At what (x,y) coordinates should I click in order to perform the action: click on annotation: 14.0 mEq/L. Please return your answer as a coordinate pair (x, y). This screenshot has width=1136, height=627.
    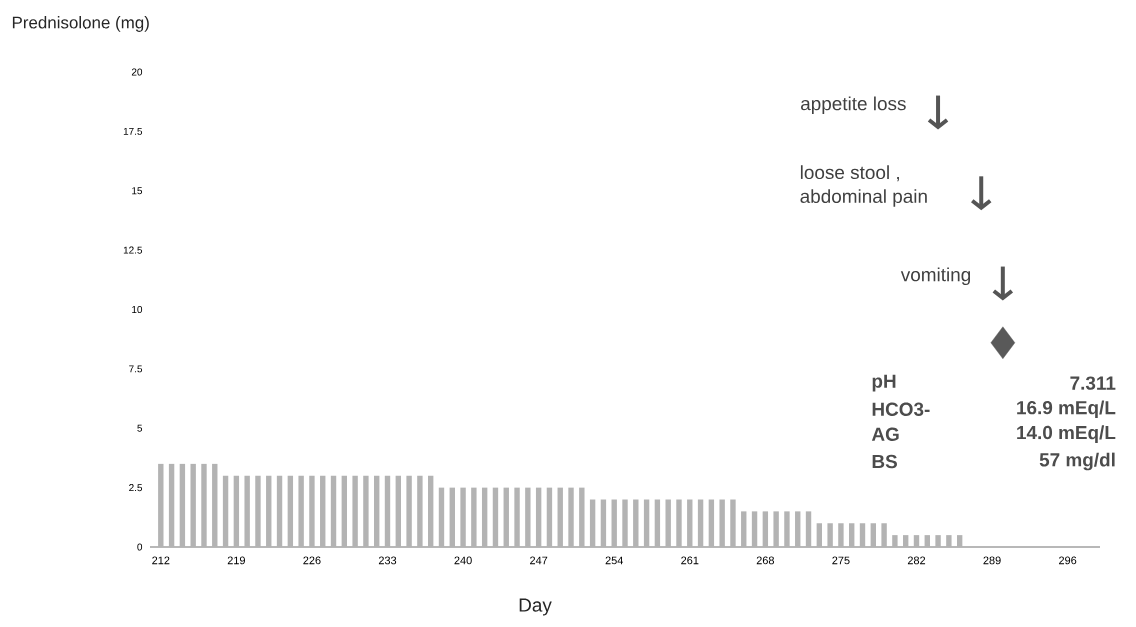
    Looking at the image, I should click on (1066, 434).